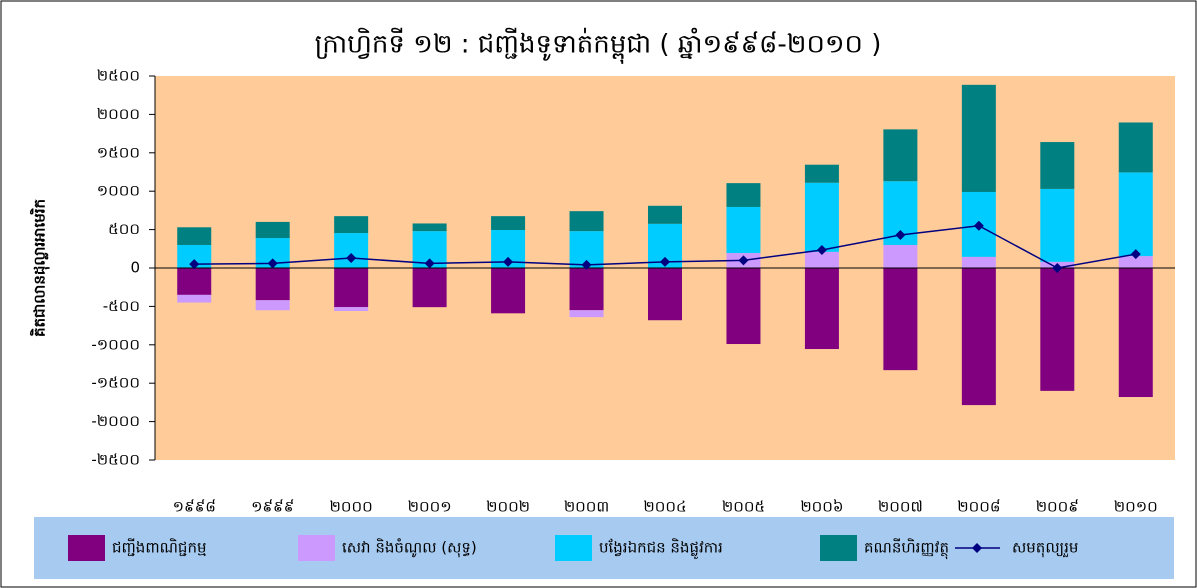  I want to click on y-tick-label: ៥០០, so click(124, 229).